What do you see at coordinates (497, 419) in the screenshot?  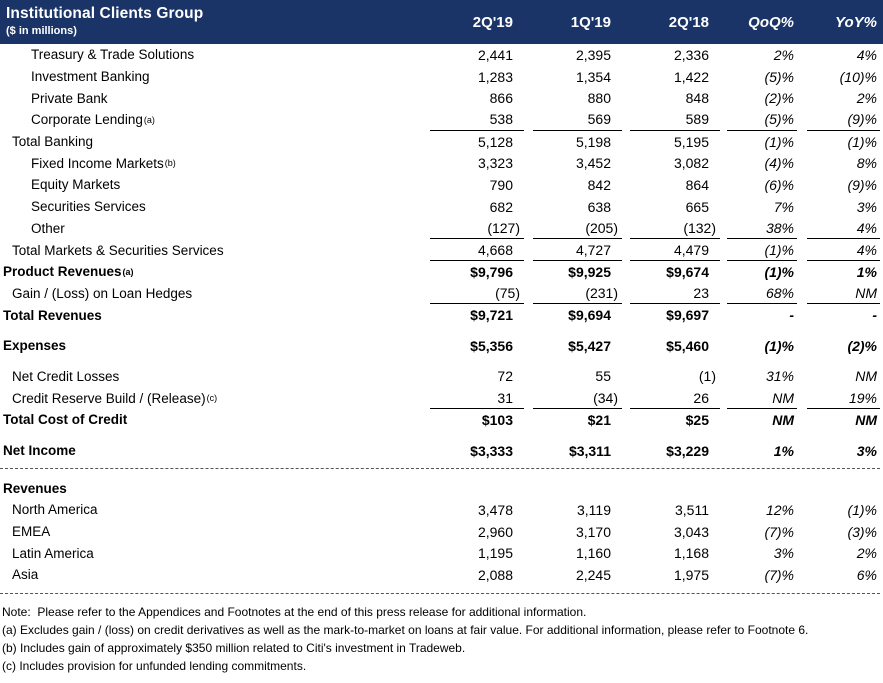 I see `value-cell: $103` at bounding box center [497, 419].